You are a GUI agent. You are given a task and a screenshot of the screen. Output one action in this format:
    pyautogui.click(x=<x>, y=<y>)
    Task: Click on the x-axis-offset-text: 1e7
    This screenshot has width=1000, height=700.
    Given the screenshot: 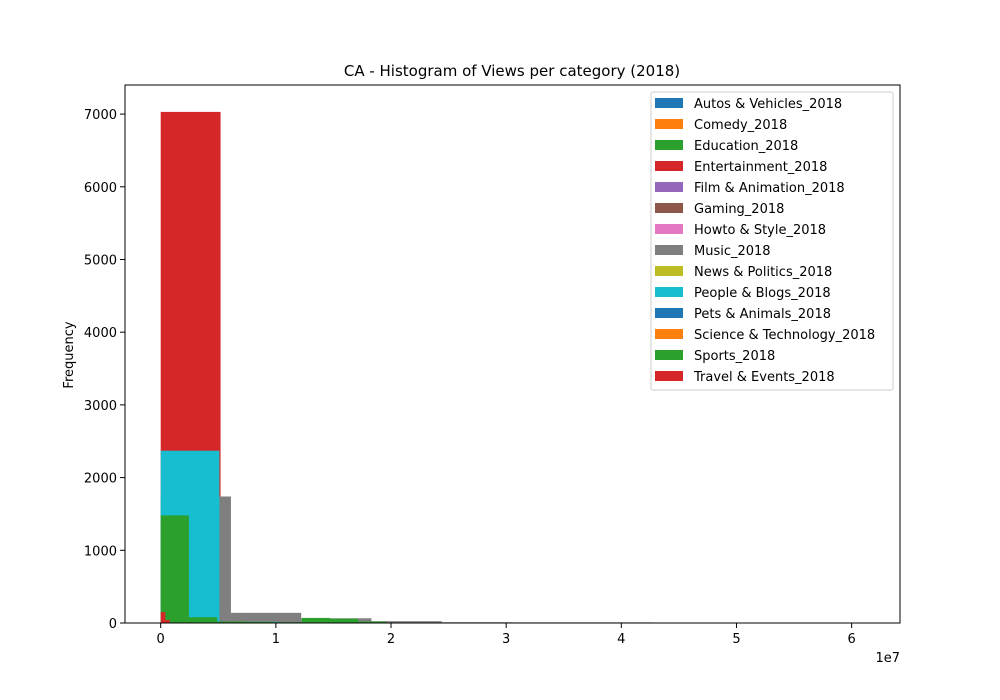 What is the action you would take?
    pyautogui.click(x=887, y=658)
    